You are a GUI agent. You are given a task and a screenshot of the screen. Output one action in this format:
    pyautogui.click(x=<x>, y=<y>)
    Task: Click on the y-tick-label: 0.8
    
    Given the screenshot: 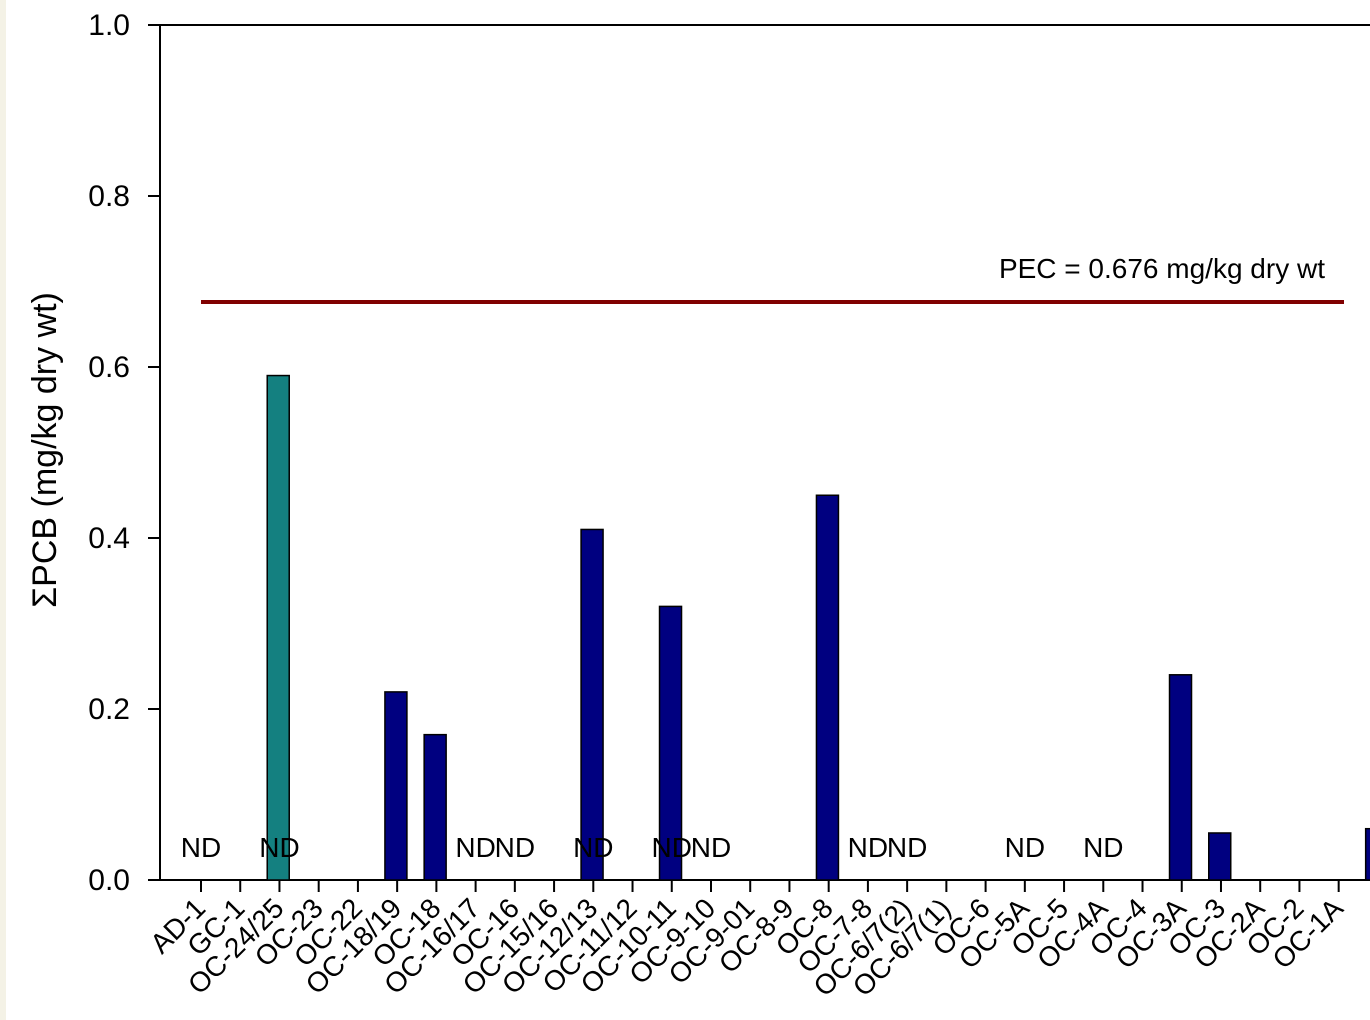 What is the action you would take?
    pyautogui.click(x=109, y=196)
    